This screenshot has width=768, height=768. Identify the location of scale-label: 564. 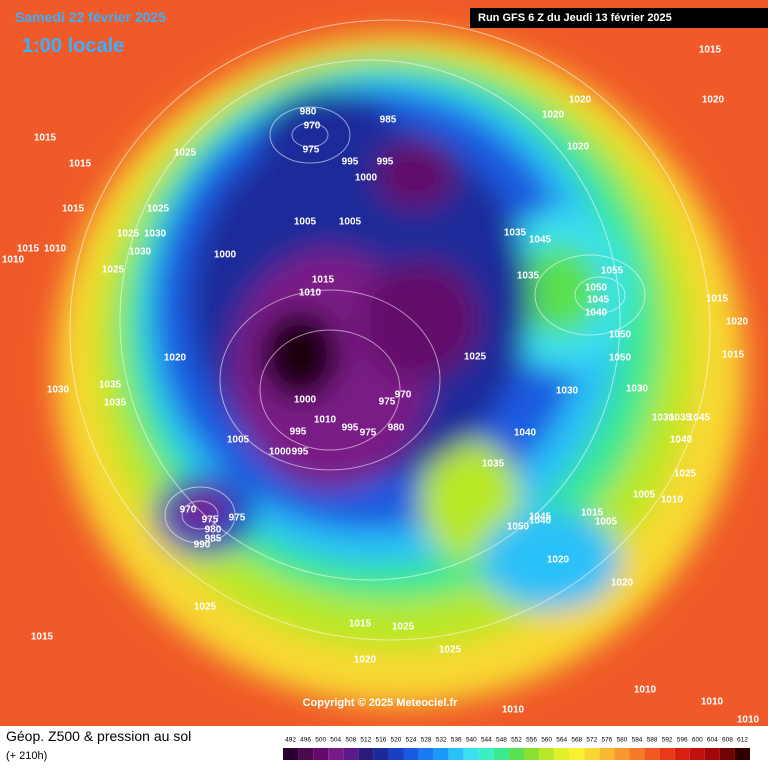
(561, 740).